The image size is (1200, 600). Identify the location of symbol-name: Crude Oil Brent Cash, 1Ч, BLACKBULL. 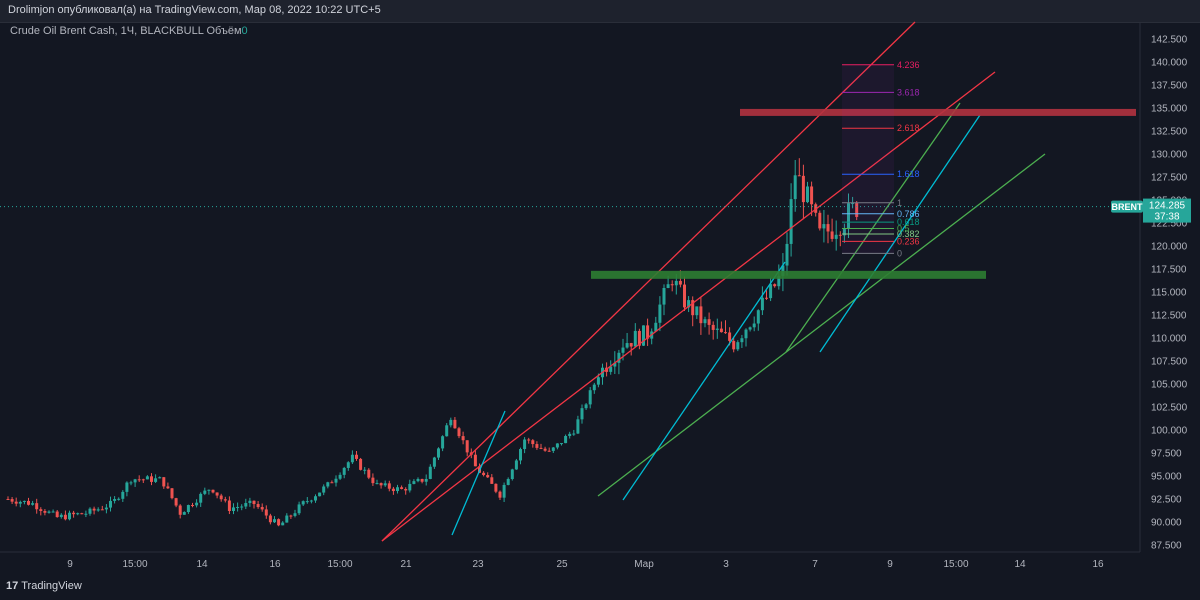
(107, 31).